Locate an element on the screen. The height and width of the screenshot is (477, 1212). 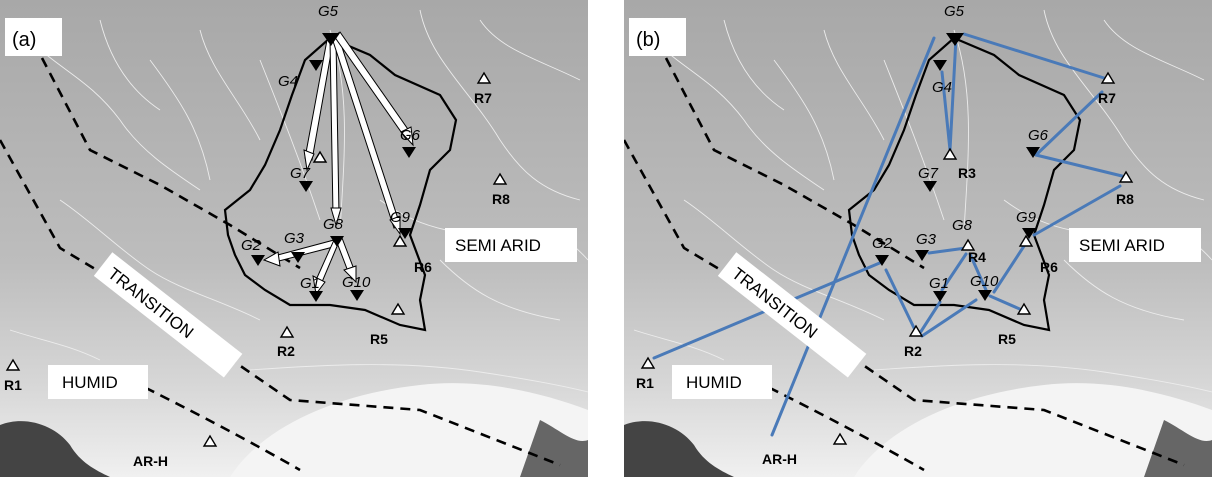
station-label-r4: R4 is located at coordinates (977, 257).